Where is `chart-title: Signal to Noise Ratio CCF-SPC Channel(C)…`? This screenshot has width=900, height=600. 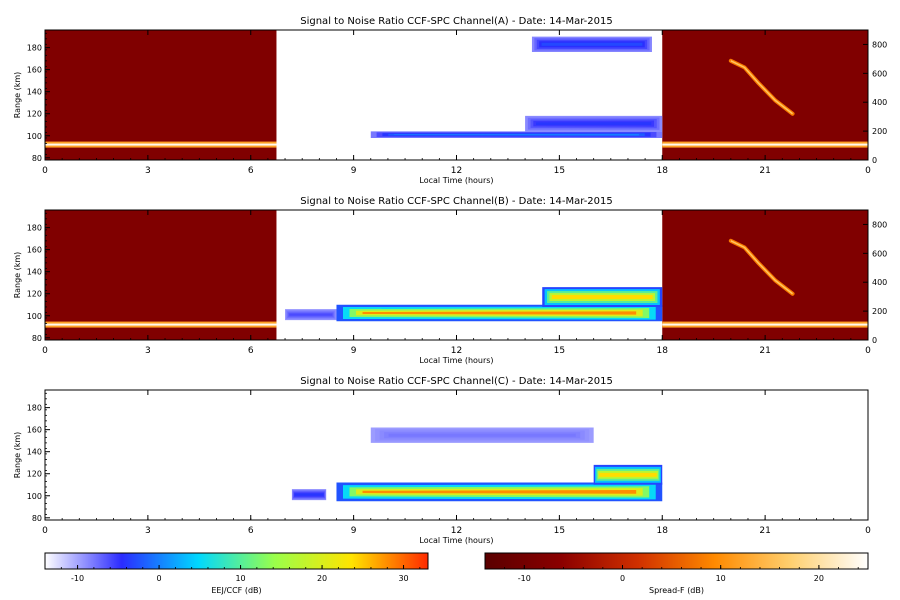
chart-title: Signal to Noise Ratio CCF-SPC Channel(C)… is located at coordinates (456, 381).